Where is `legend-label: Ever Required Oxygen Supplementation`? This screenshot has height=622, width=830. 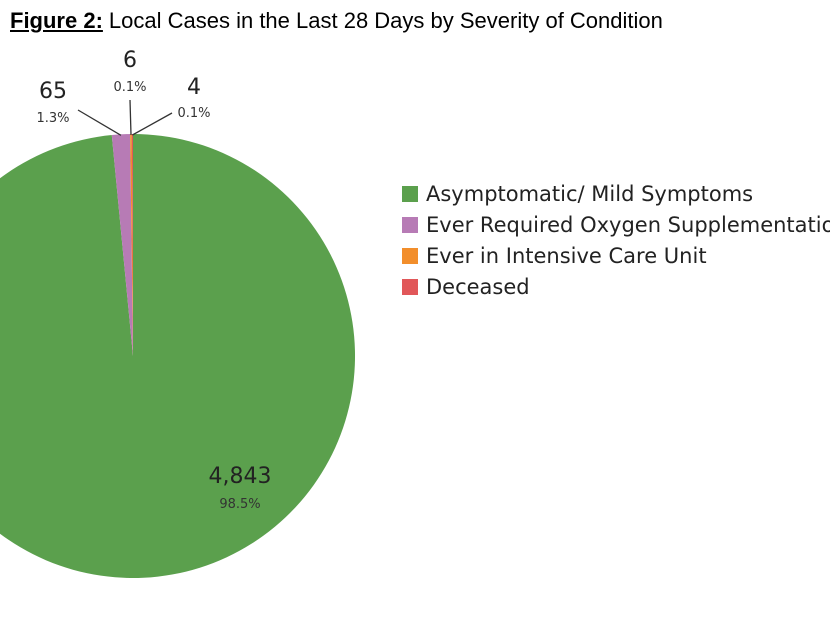
legend-label: Ever Required Oxygen Supplementation is located at coordinates (628, 224).